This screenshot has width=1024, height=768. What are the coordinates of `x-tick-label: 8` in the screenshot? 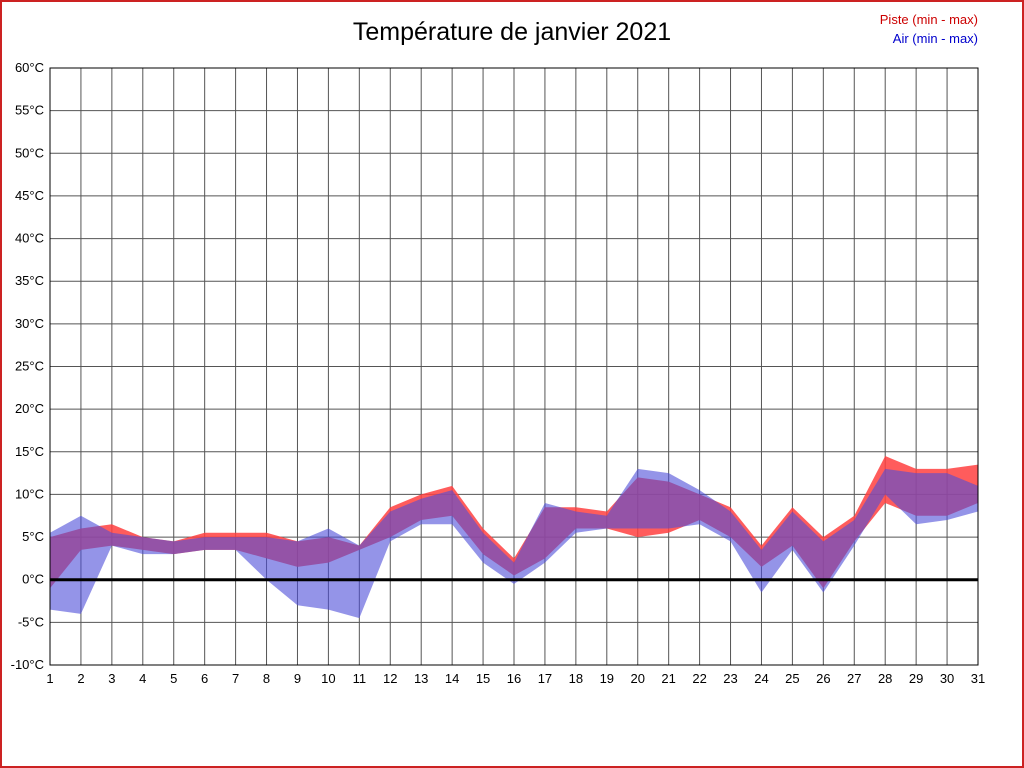 It's located at (266, 678).